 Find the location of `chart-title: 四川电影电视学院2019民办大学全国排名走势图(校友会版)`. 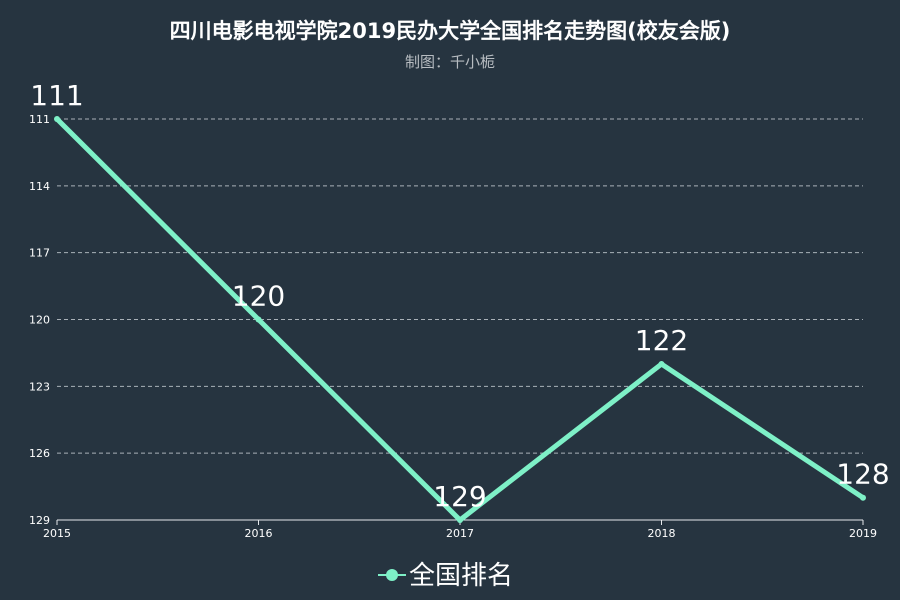

chart-title: 四川电影电视学院2019民办大学全国排名走势图(校友会版) is located at coordinates (450, 31).